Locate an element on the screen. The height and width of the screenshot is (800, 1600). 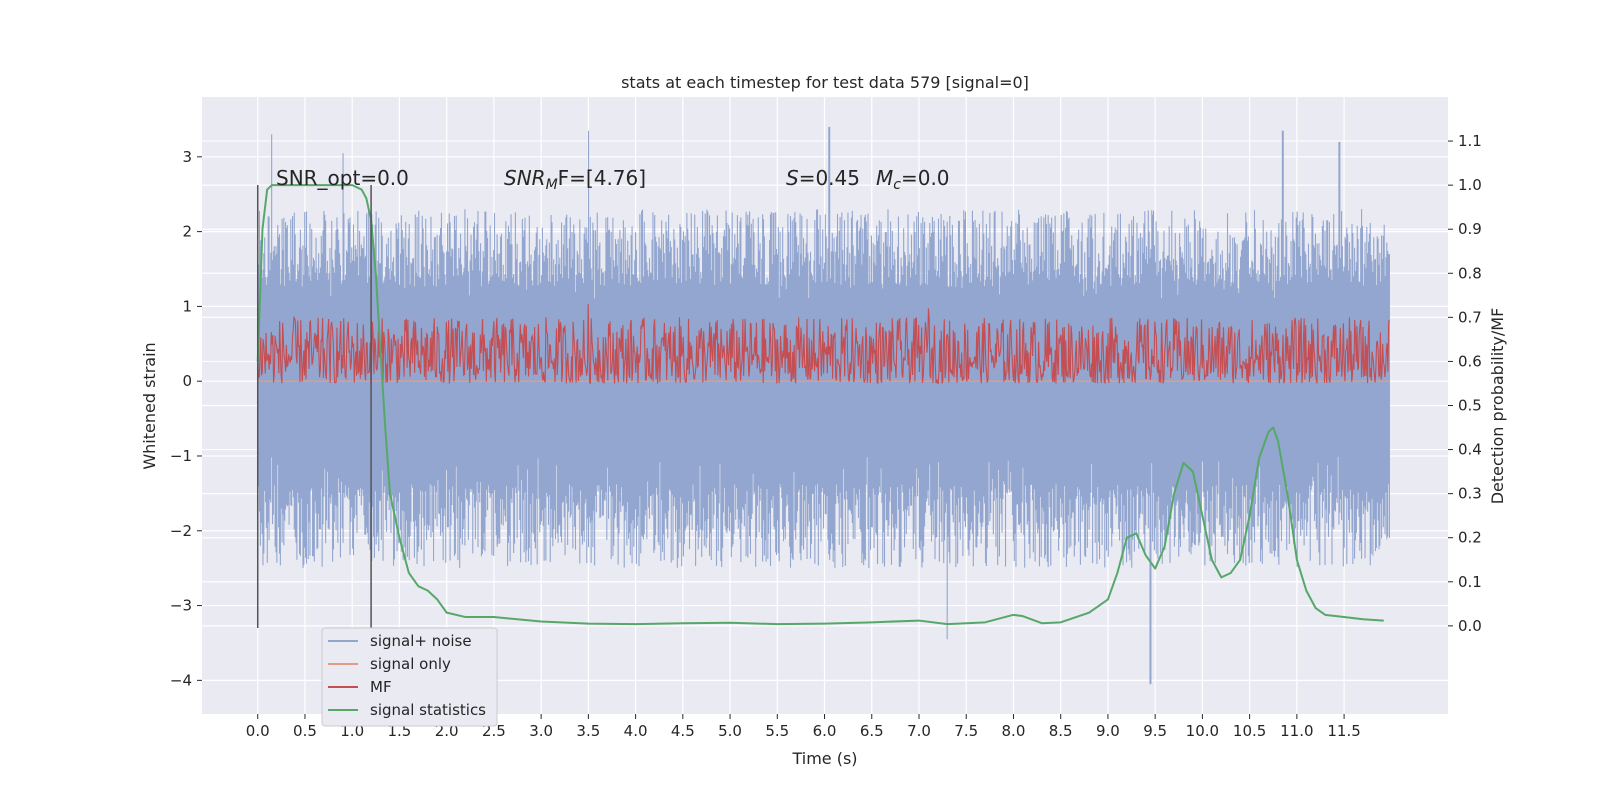
x-tick-label: 5.0 is located at coordinates (730, 731).